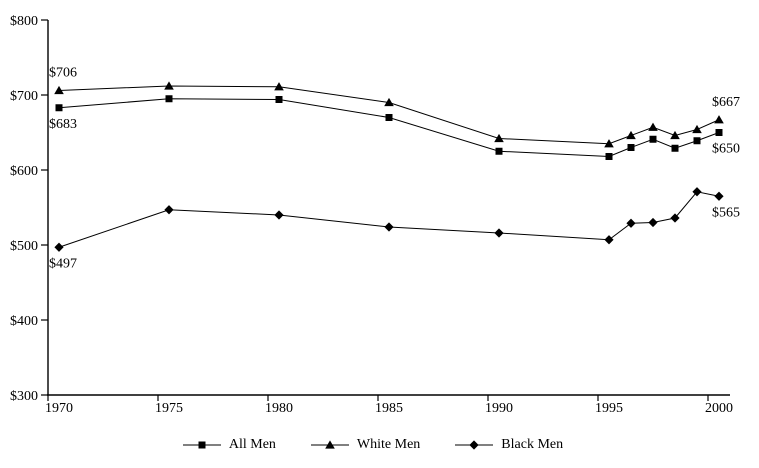 Image resolution: width=759 pixels, height=468 pixels. Describe the element at coordinates (24, 96) in the screenshot. I see `y-tick-label: $700` at that location.